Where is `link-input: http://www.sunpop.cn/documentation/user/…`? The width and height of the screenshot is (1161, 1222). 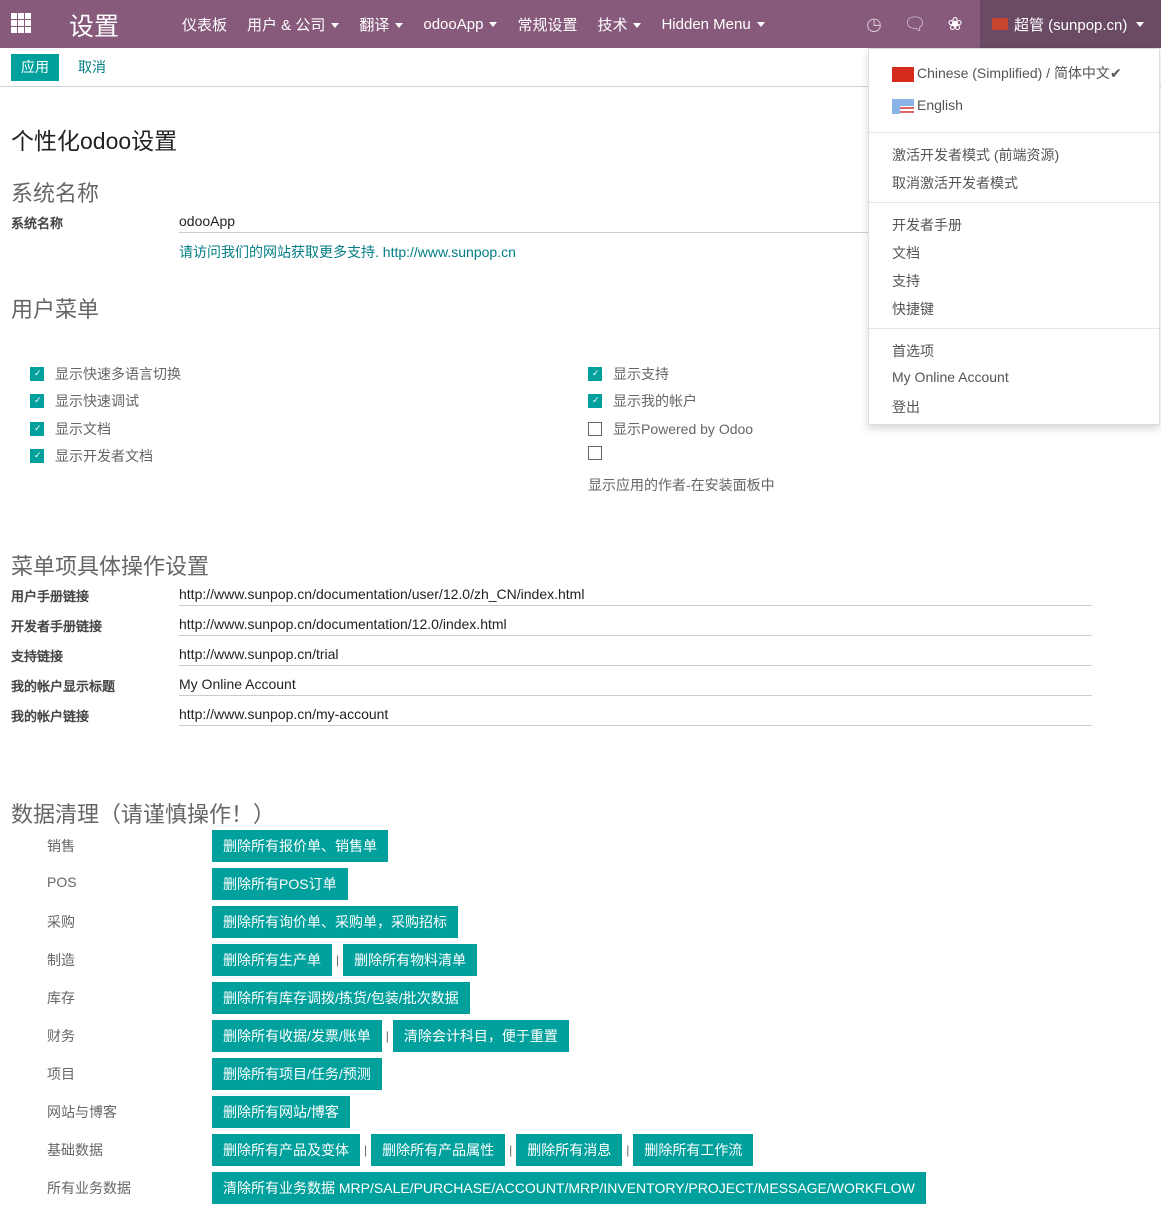 link-input: http://www.sunpop.cn/documentation/user/… is located at coordinates (635, 596).